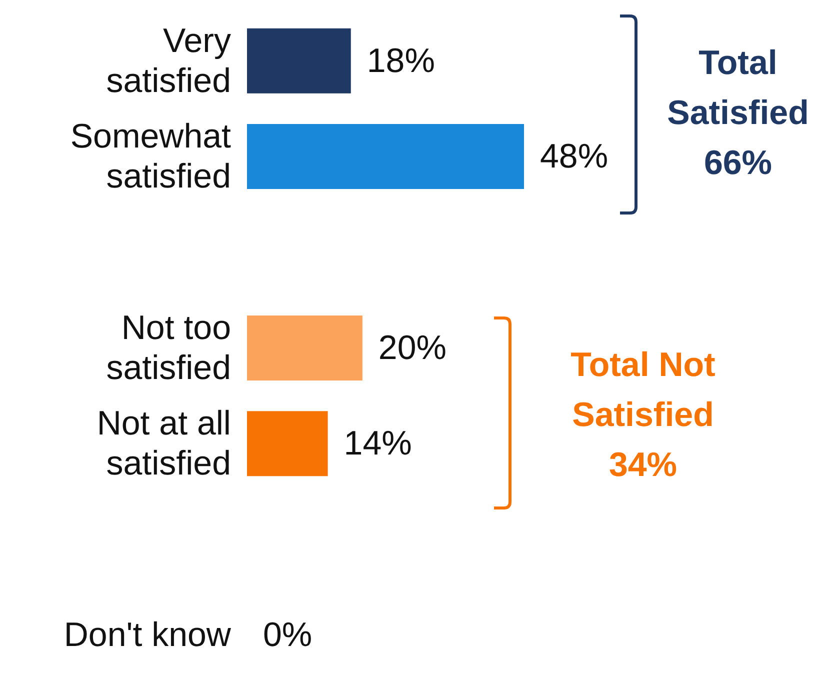  I want to click on y-tick-label: Not at all satisfied, so click(163, 443).